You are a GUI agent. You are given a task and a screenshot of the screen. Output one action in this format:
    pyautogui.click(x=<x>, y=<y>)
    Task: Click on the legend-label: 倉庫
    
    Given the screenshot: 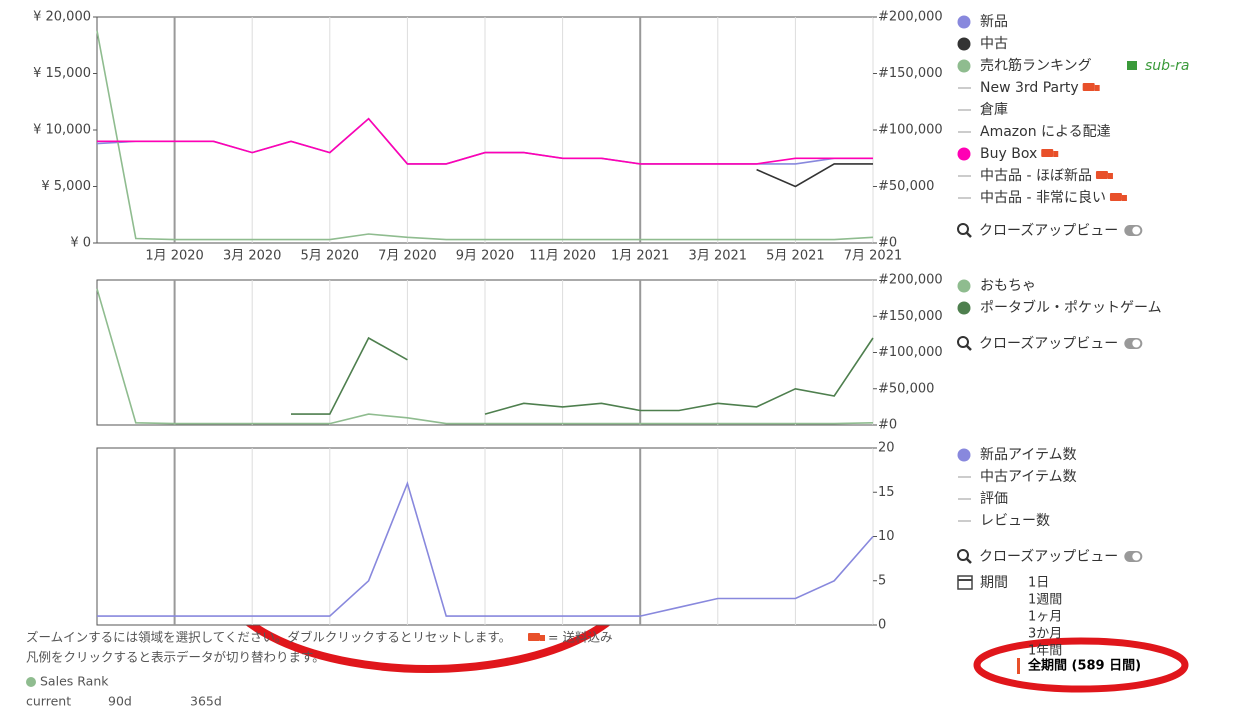 What is the action you would take?
    pyautogui.click(x=994, y=109)
    